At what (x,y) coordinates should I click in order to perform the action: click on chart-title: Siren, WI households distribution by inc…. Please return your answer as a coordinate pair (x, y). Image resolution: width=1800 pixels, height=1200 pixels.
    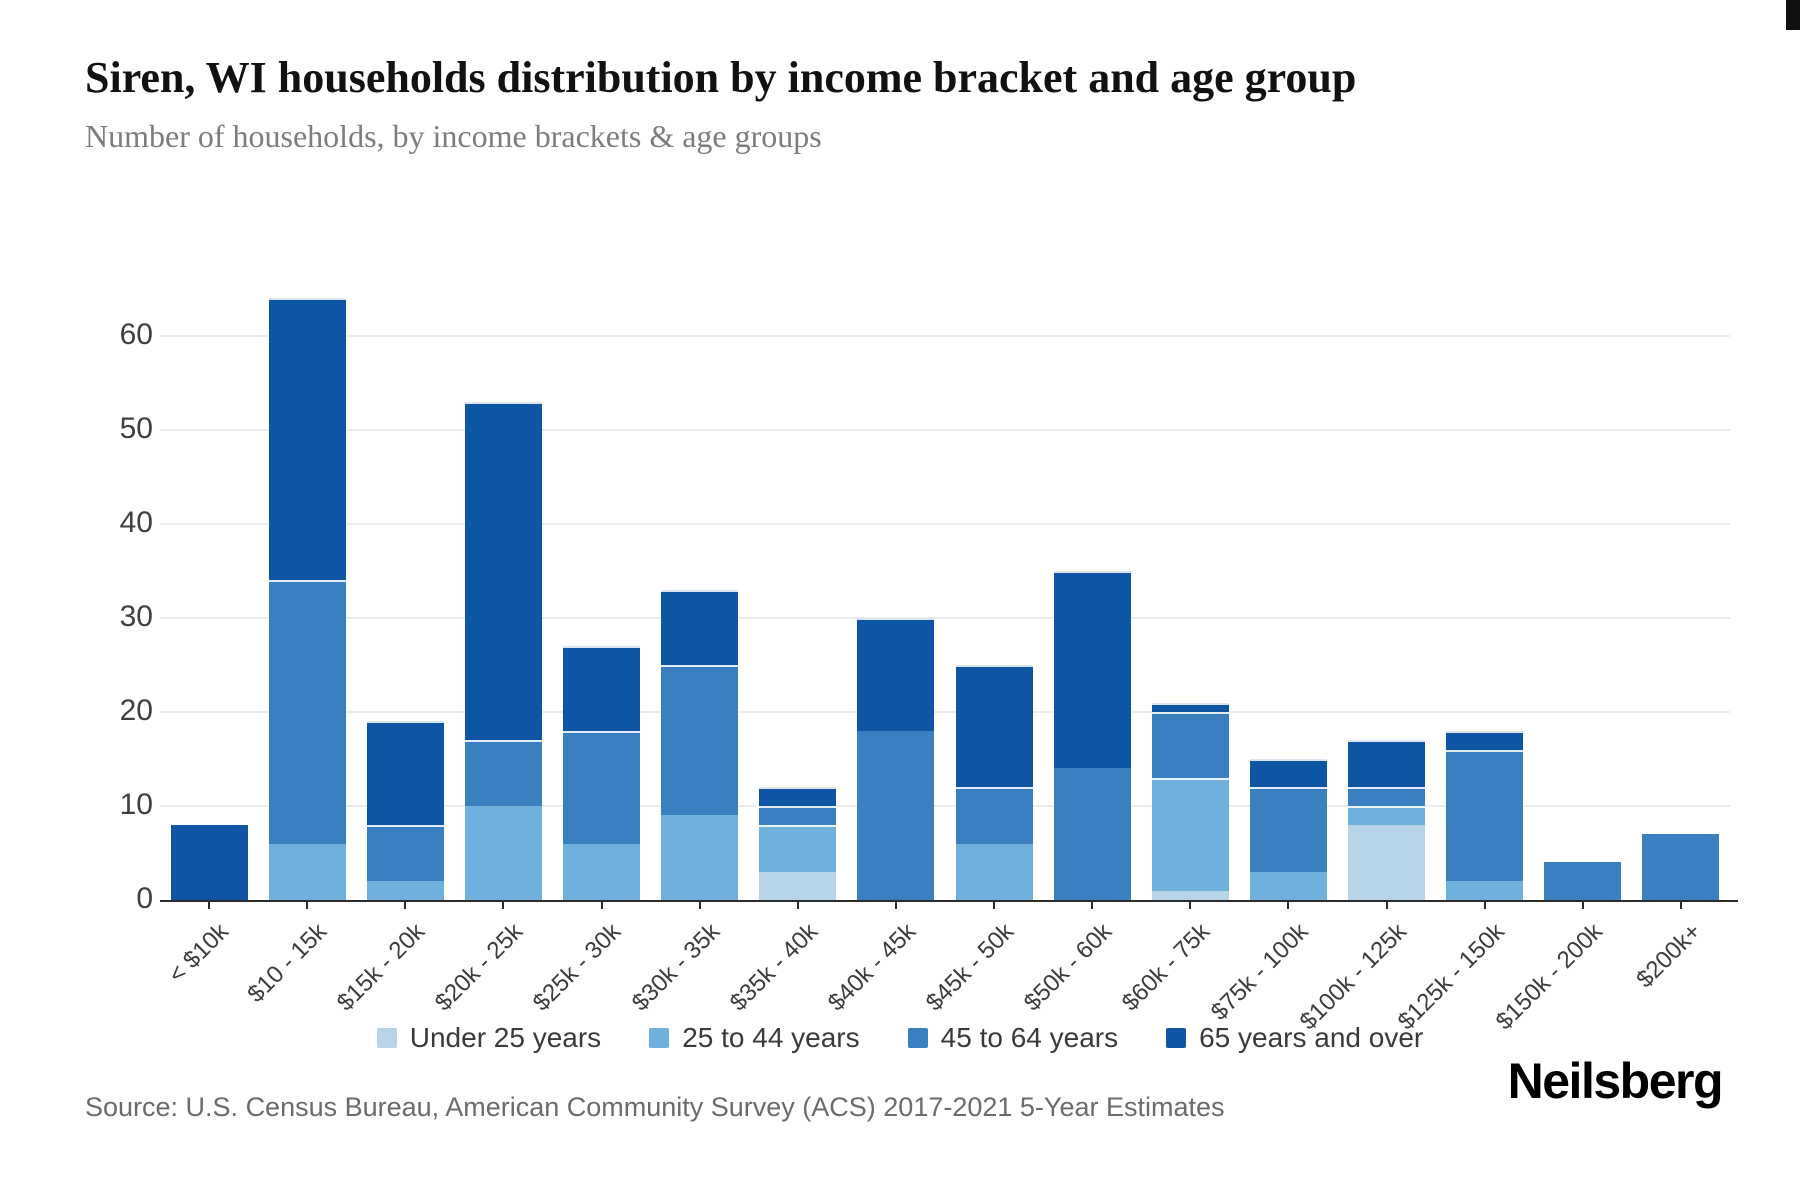
    Looking at the image, I should click on (721, 77).